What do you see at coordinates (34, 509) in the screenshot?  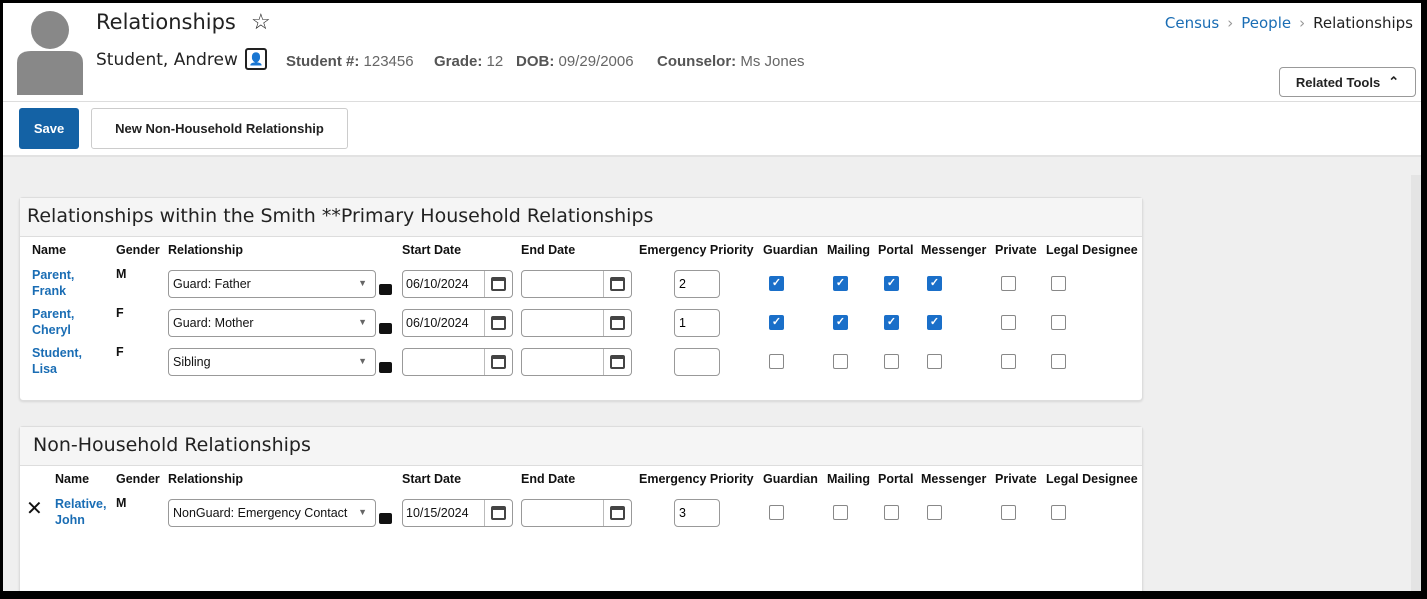 I see `delete-icon: ✕` at bounding box center [34, 509].